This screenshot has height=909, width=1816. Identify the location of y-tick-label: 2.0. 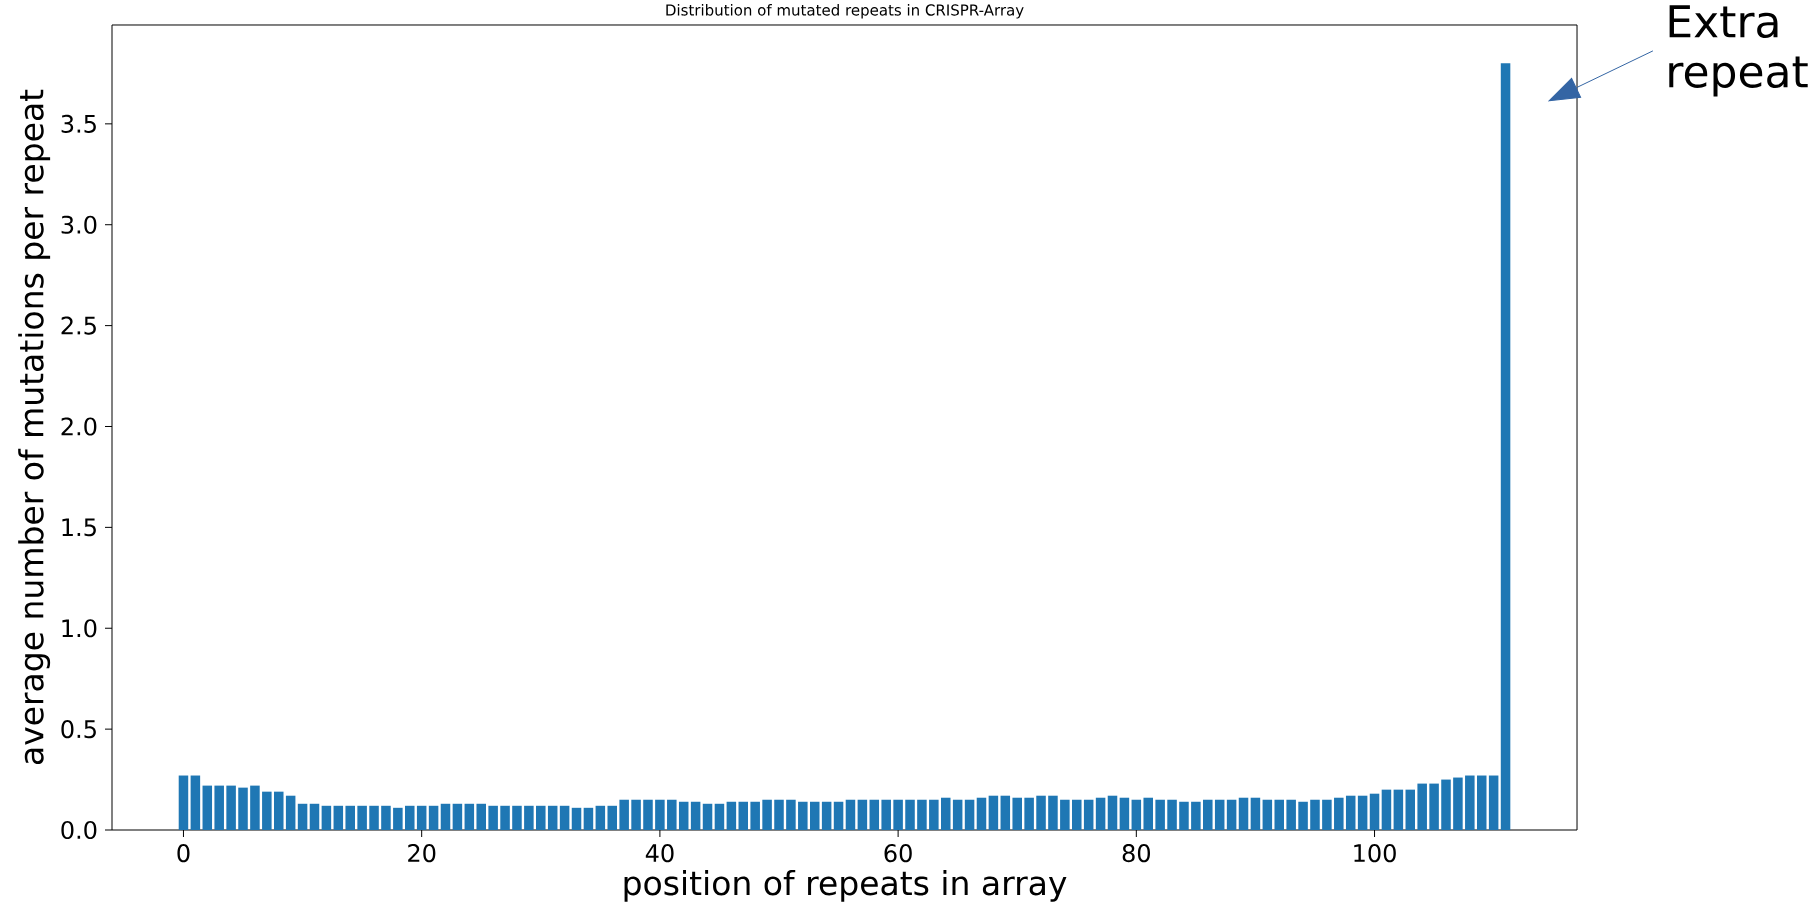
(79, 426).